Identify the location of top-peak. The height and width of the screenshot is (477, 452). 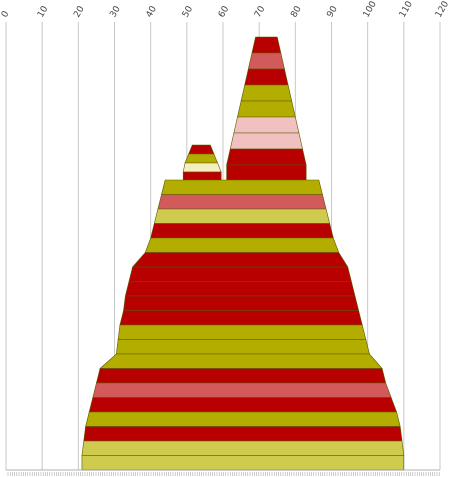
(266, 109).